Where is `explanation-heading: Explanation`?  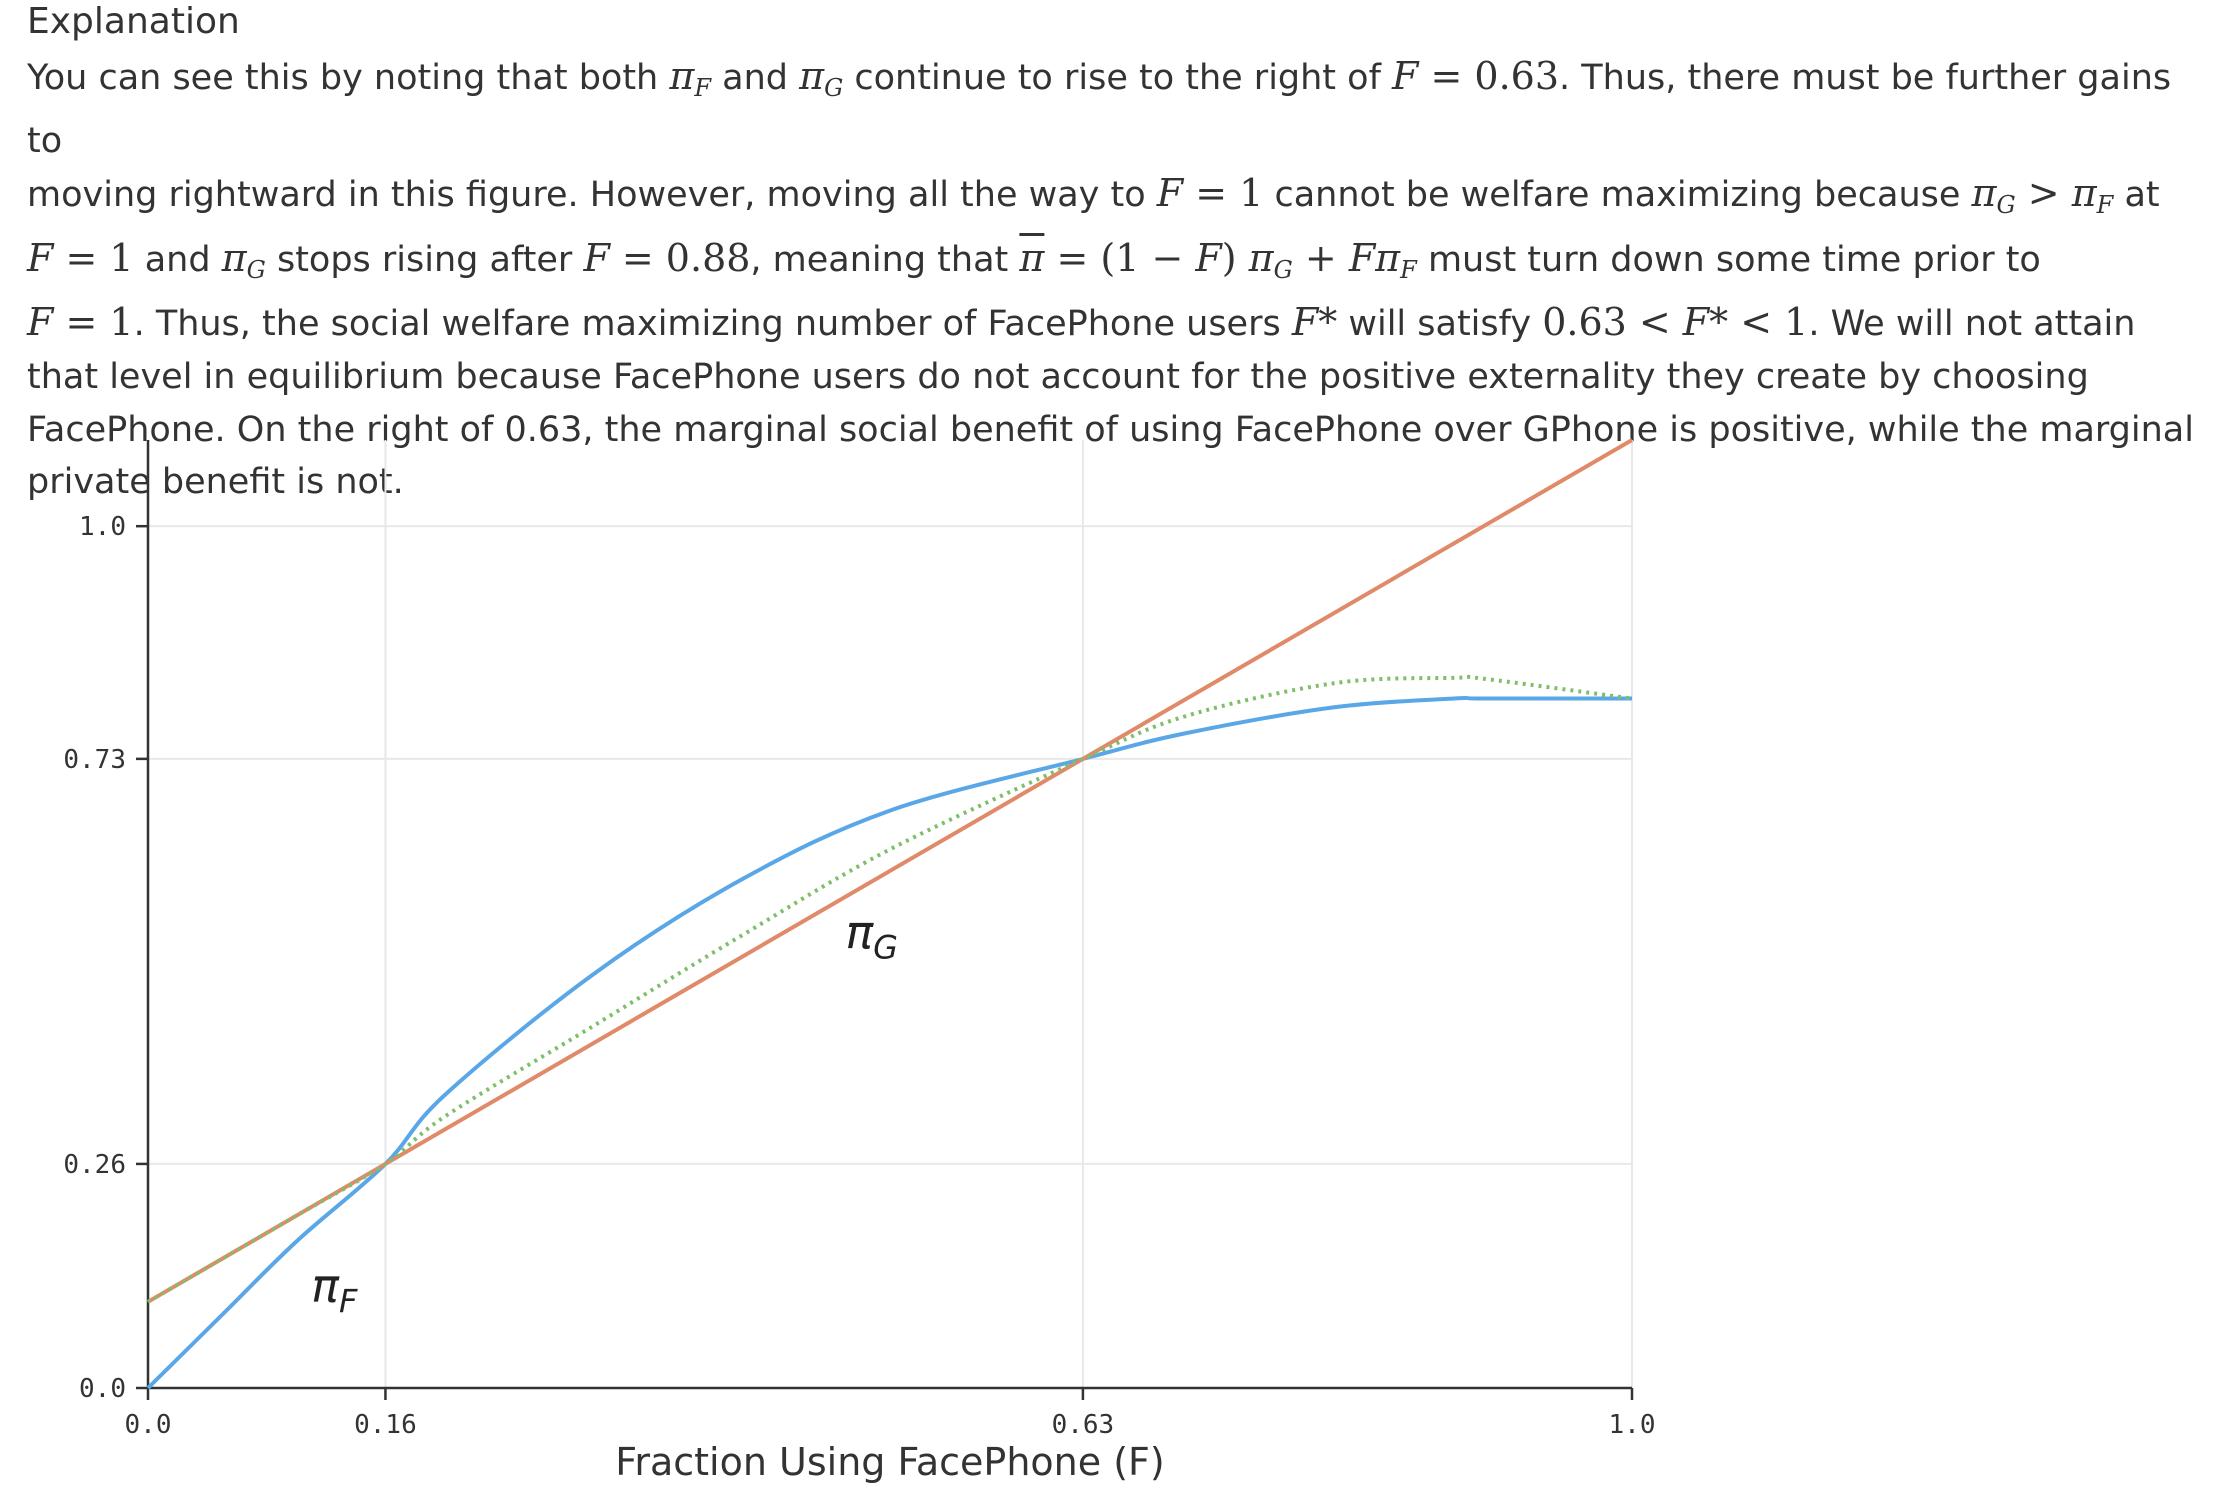
explanation-heading: Explanation is located at coordinates (133, 21).